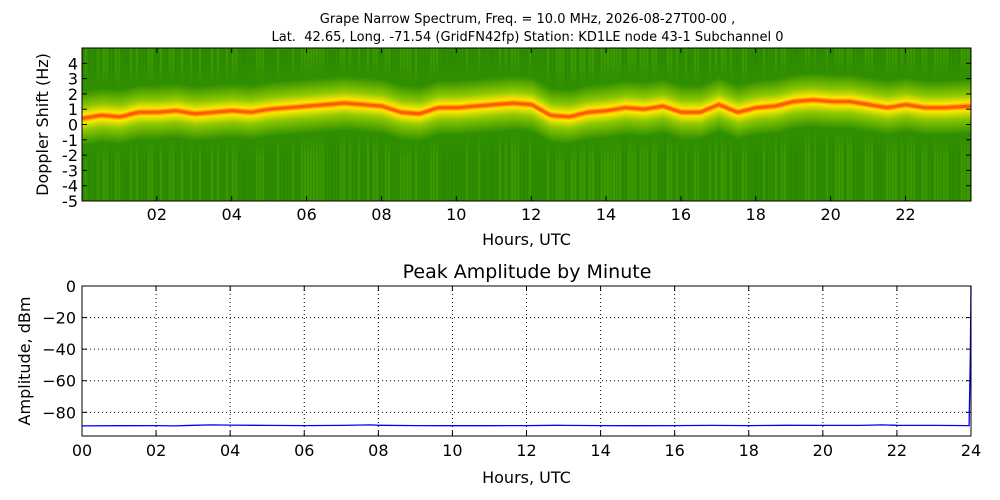 The height and width of the screenshot is (500, 1000). Describe the element at coordinates (59, 318) in the screenshot. I see `y-tick-label: −20` at that location.